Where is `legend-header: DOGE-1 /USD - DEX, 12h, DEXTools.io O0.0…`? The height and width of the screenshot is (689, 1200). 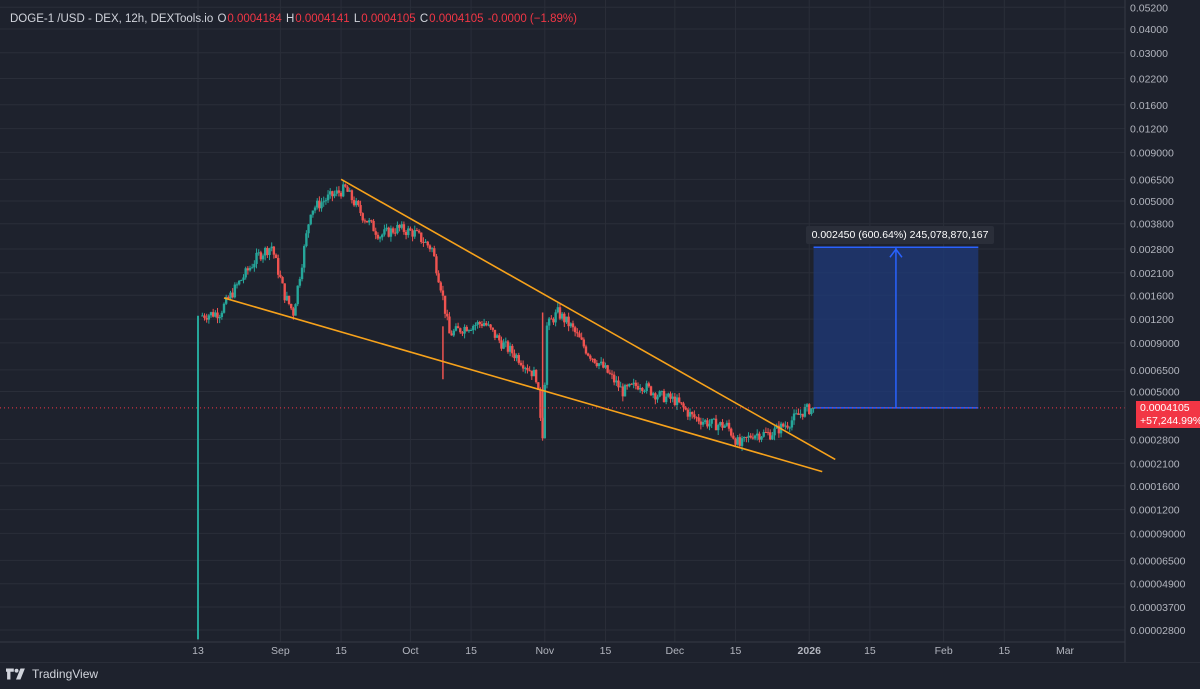 legend-header: DOGE-1 /USD - DEX, 12h, DEXTools.io O0.0… is located at coordinates (294, 19).